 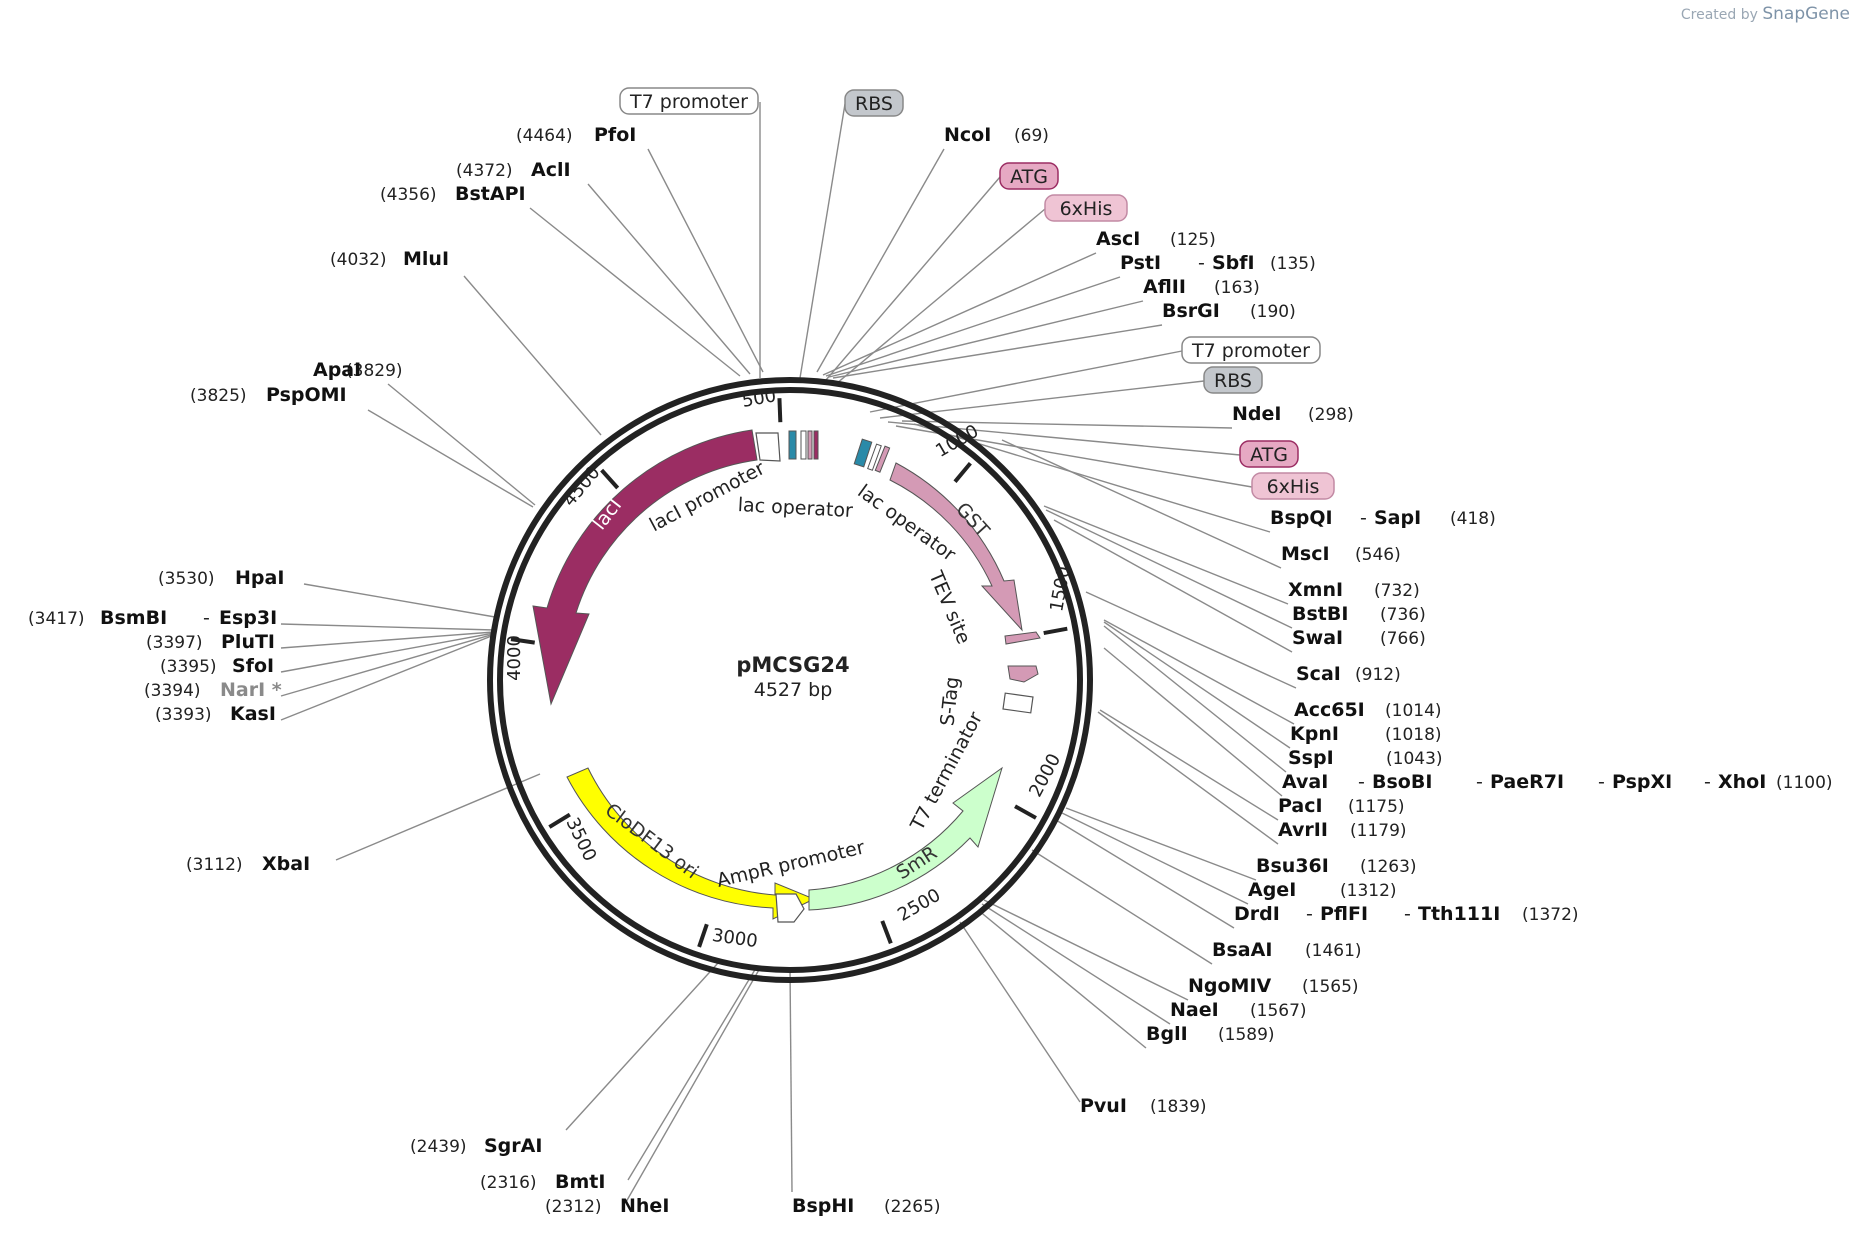 What do you see at coordinates (1413, 735) in the screenshot?
I see `site-position-30: (1018)` at bounding box center [1413, 735].